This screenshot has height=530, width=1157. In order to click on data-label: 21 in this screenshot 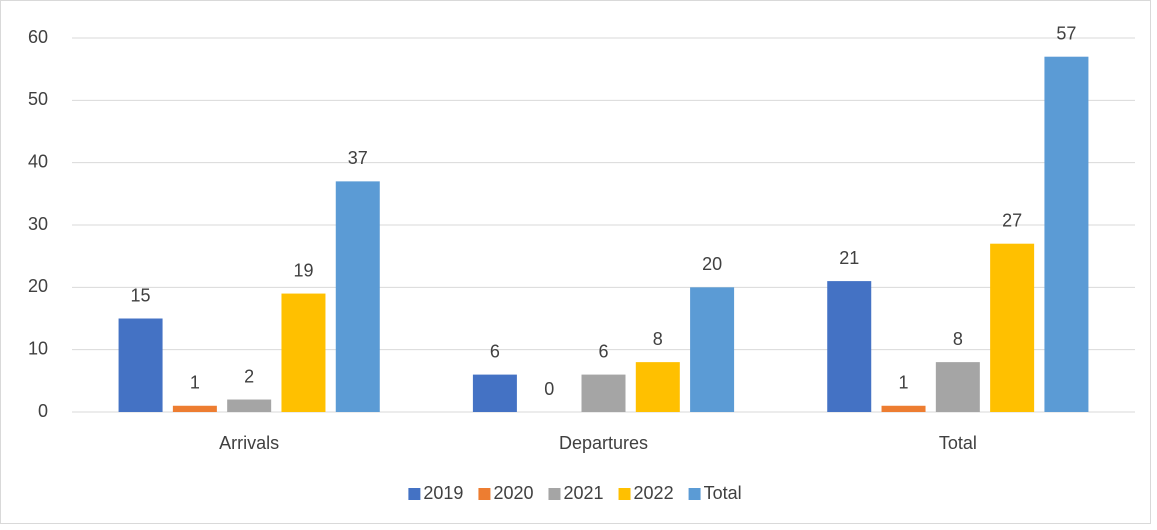, I will do `click(849, 258)`.